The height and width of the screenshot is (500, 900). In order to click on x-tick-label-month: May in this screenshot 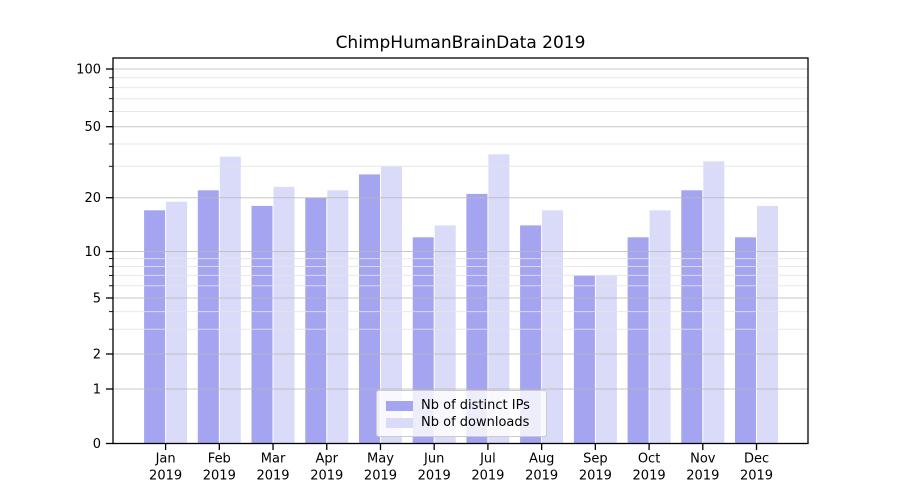, I will do `click(380, 459)`.